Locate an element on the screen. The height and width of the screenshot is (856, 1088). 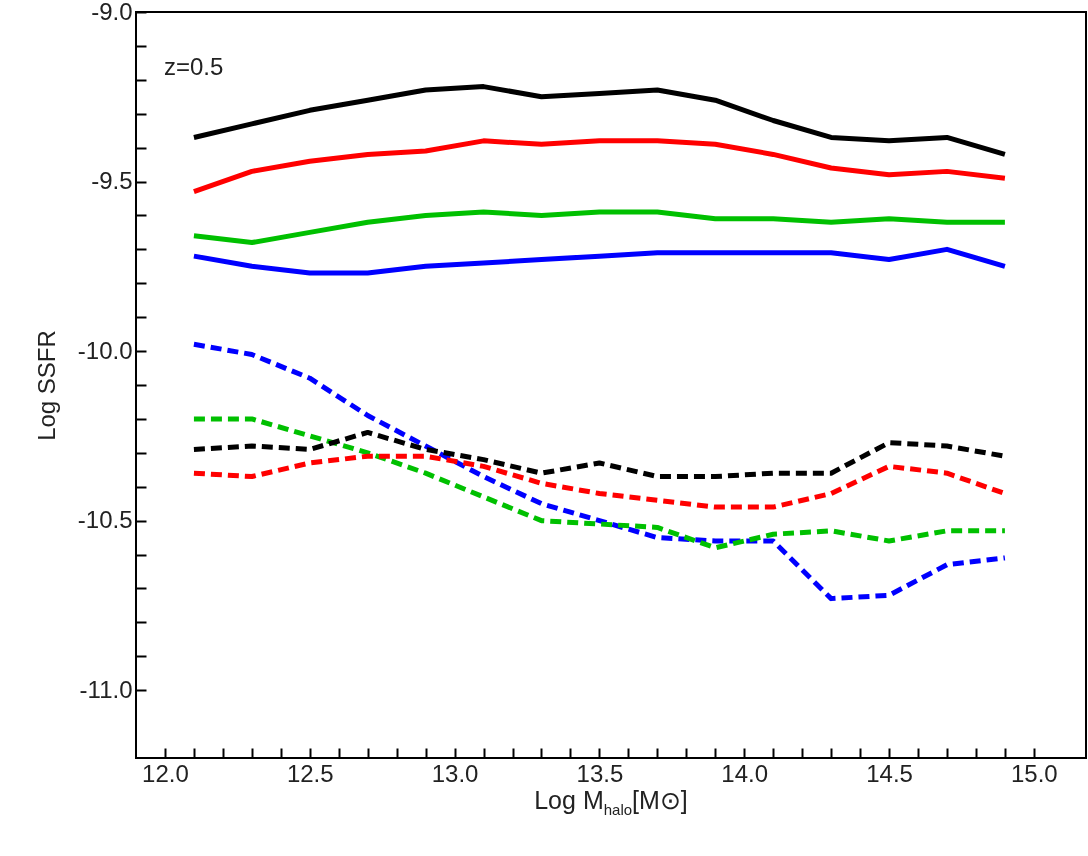
y-tick-label: -10.5 is located at coordinates (105, 520).